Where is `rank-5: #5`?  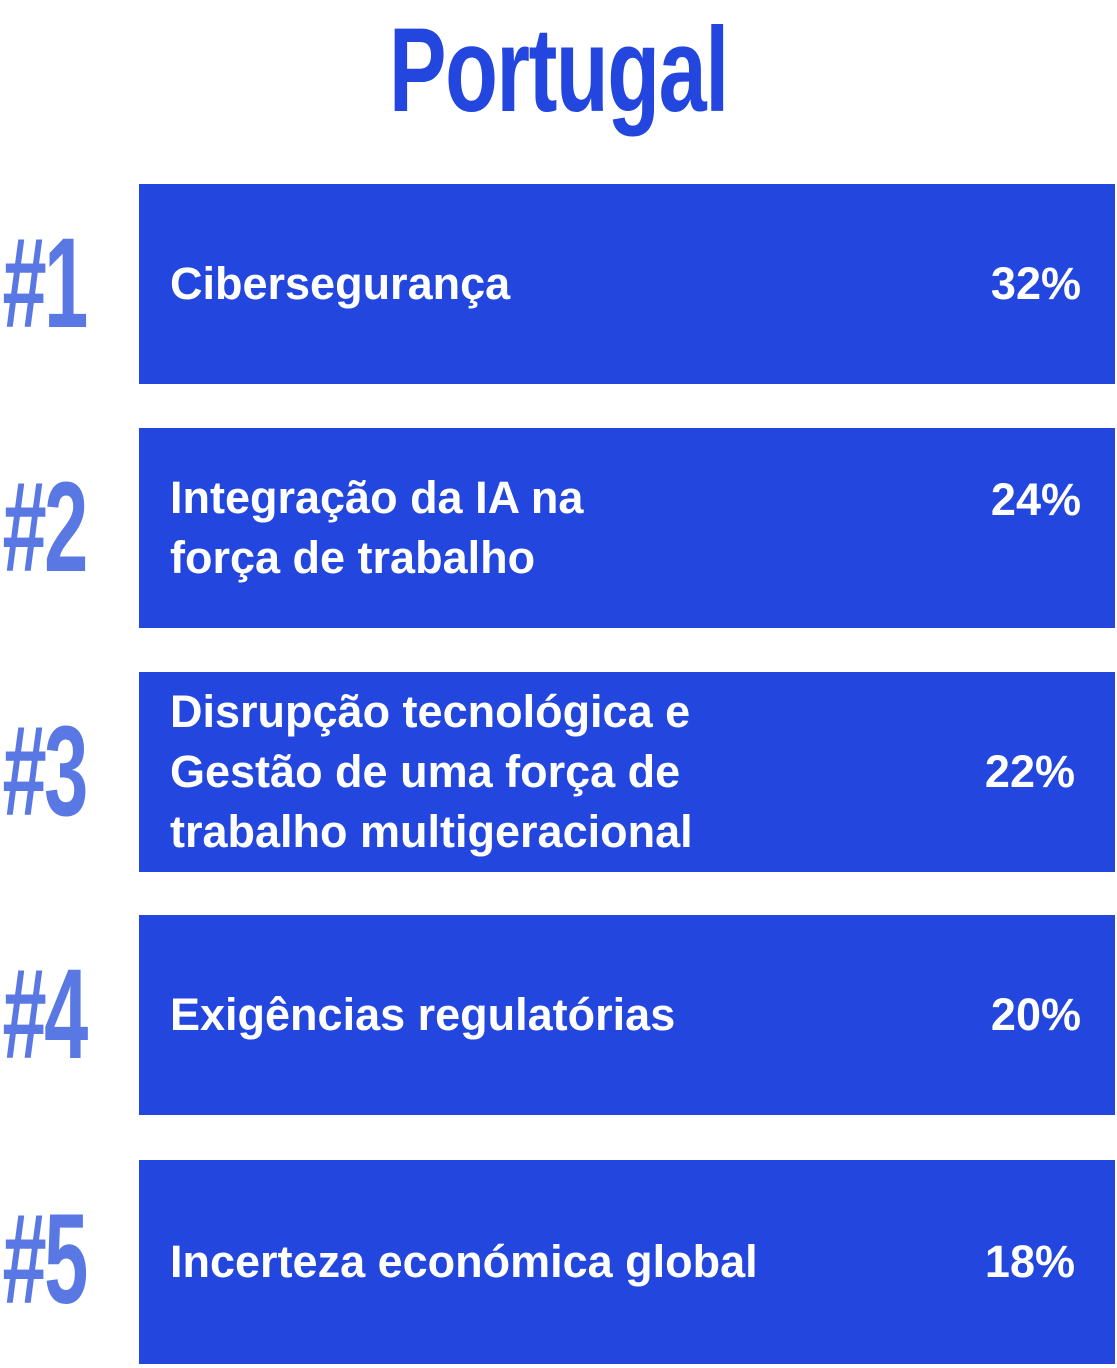
rank-5: #5 is located at coordinates (68, 1260).